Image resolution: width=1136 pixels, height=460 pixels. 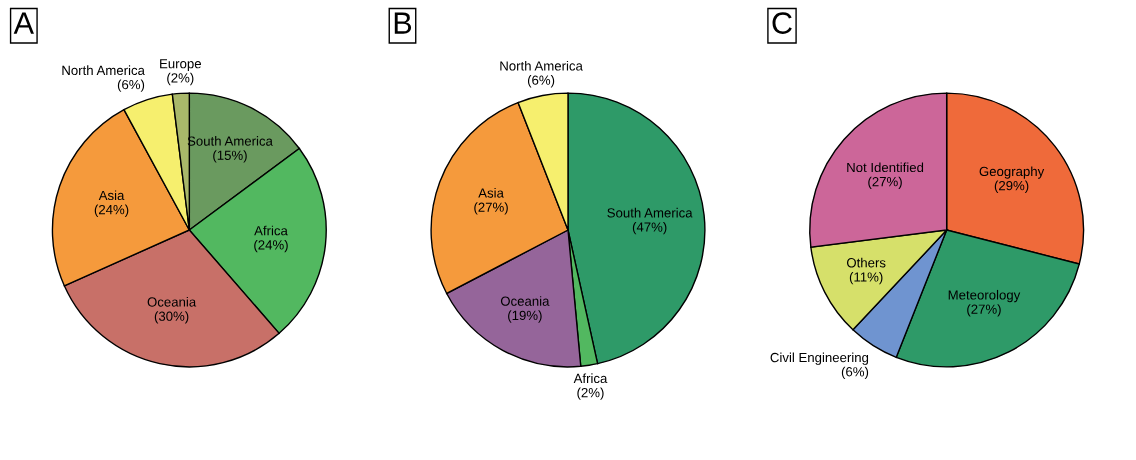 What do you see at coordinates (171, 317) in the screenshot?
I see `data-label: (30%)` at bounding box center [171, 317].